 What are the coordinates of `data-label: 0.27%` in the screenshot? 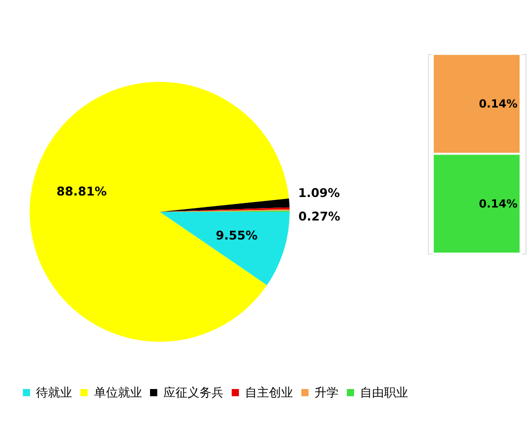 It's located at (319, 217).